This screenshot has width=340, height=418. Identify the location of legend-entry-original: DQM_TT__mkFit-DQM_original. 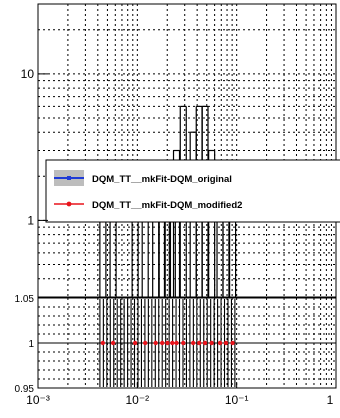
(143, 178).